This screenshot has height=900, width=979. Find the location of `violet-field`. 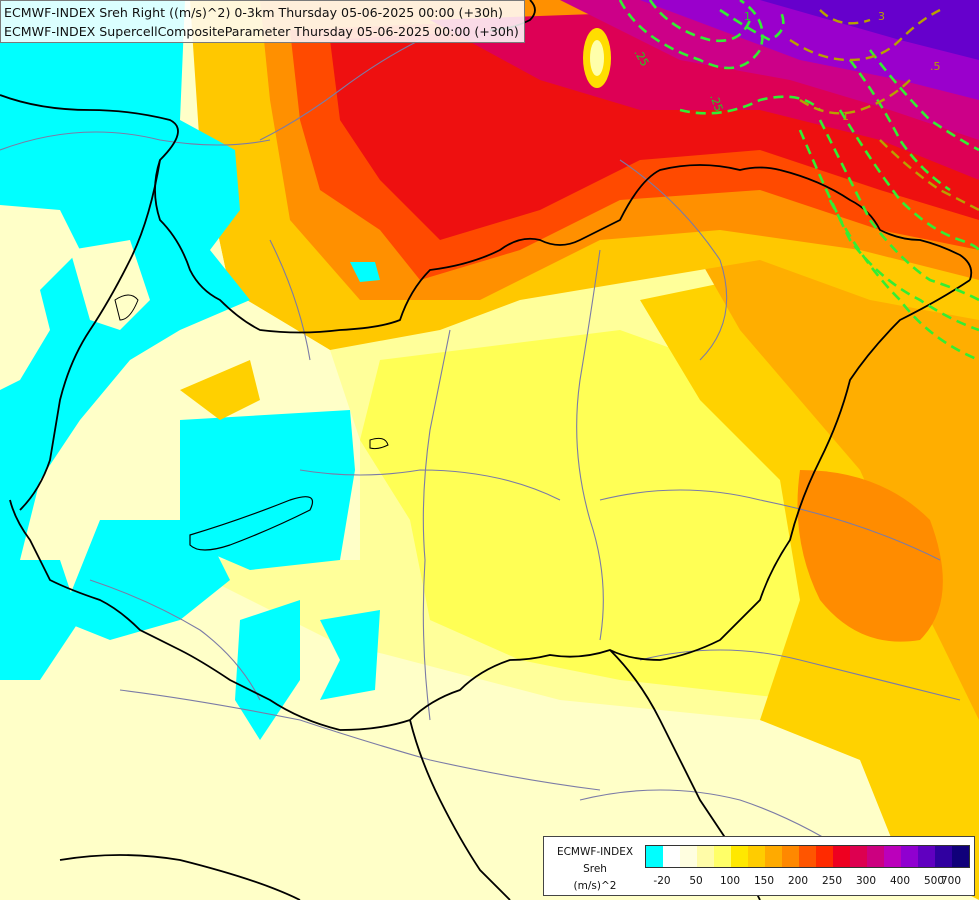

violet-field is located at coordinates (869, 30).